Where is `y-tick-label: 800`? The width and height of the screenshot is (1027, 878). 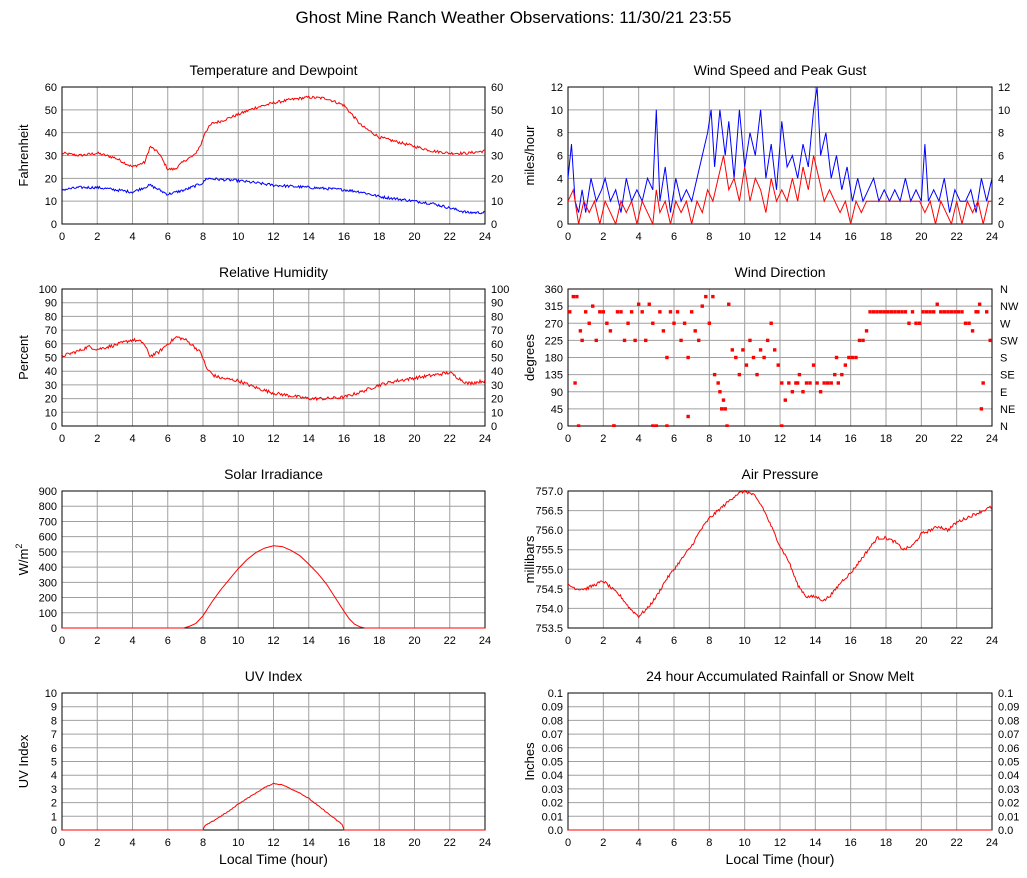 y-tick-label: 800 is located at coordinates (48, 507).